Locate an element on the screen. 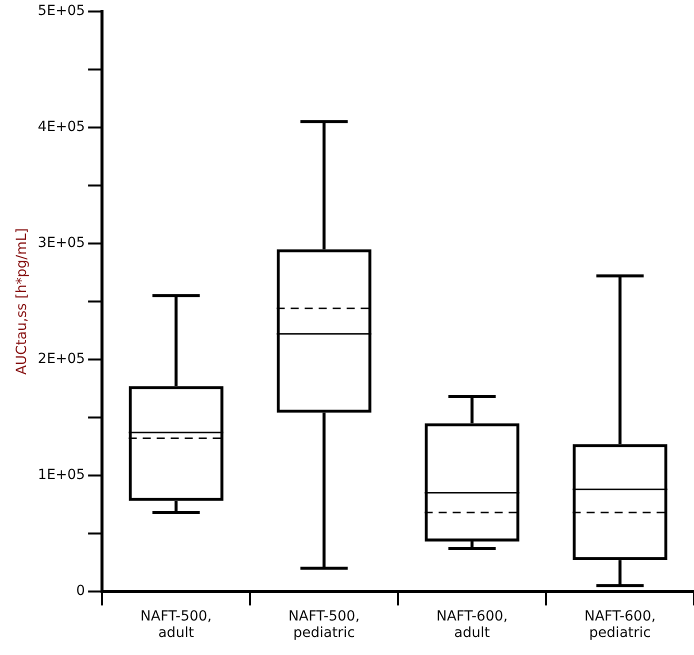 The width and height of the screenshot is (694, 655). x-tick-label: NAFT-500, adult is located at coordinates (176, 625).